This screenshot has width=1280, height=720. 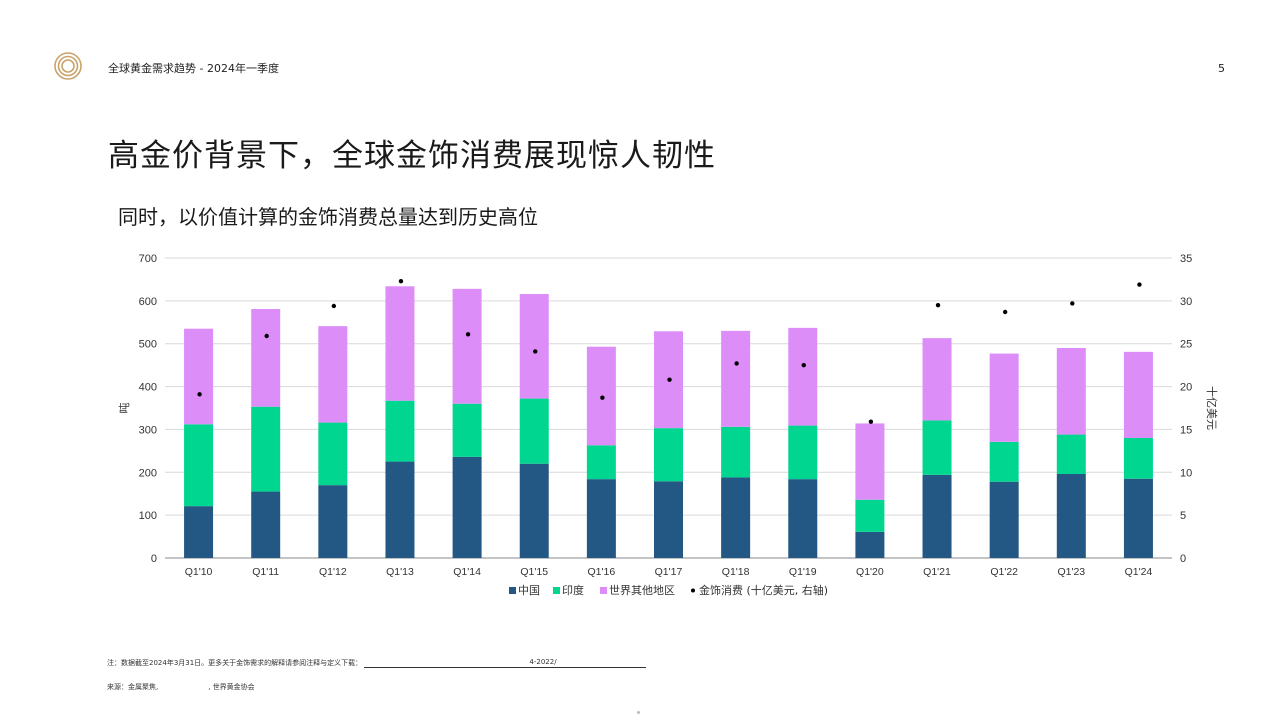 I want to click on source-text-tail: , 世界黄金协会, so click(x=231, y=687).